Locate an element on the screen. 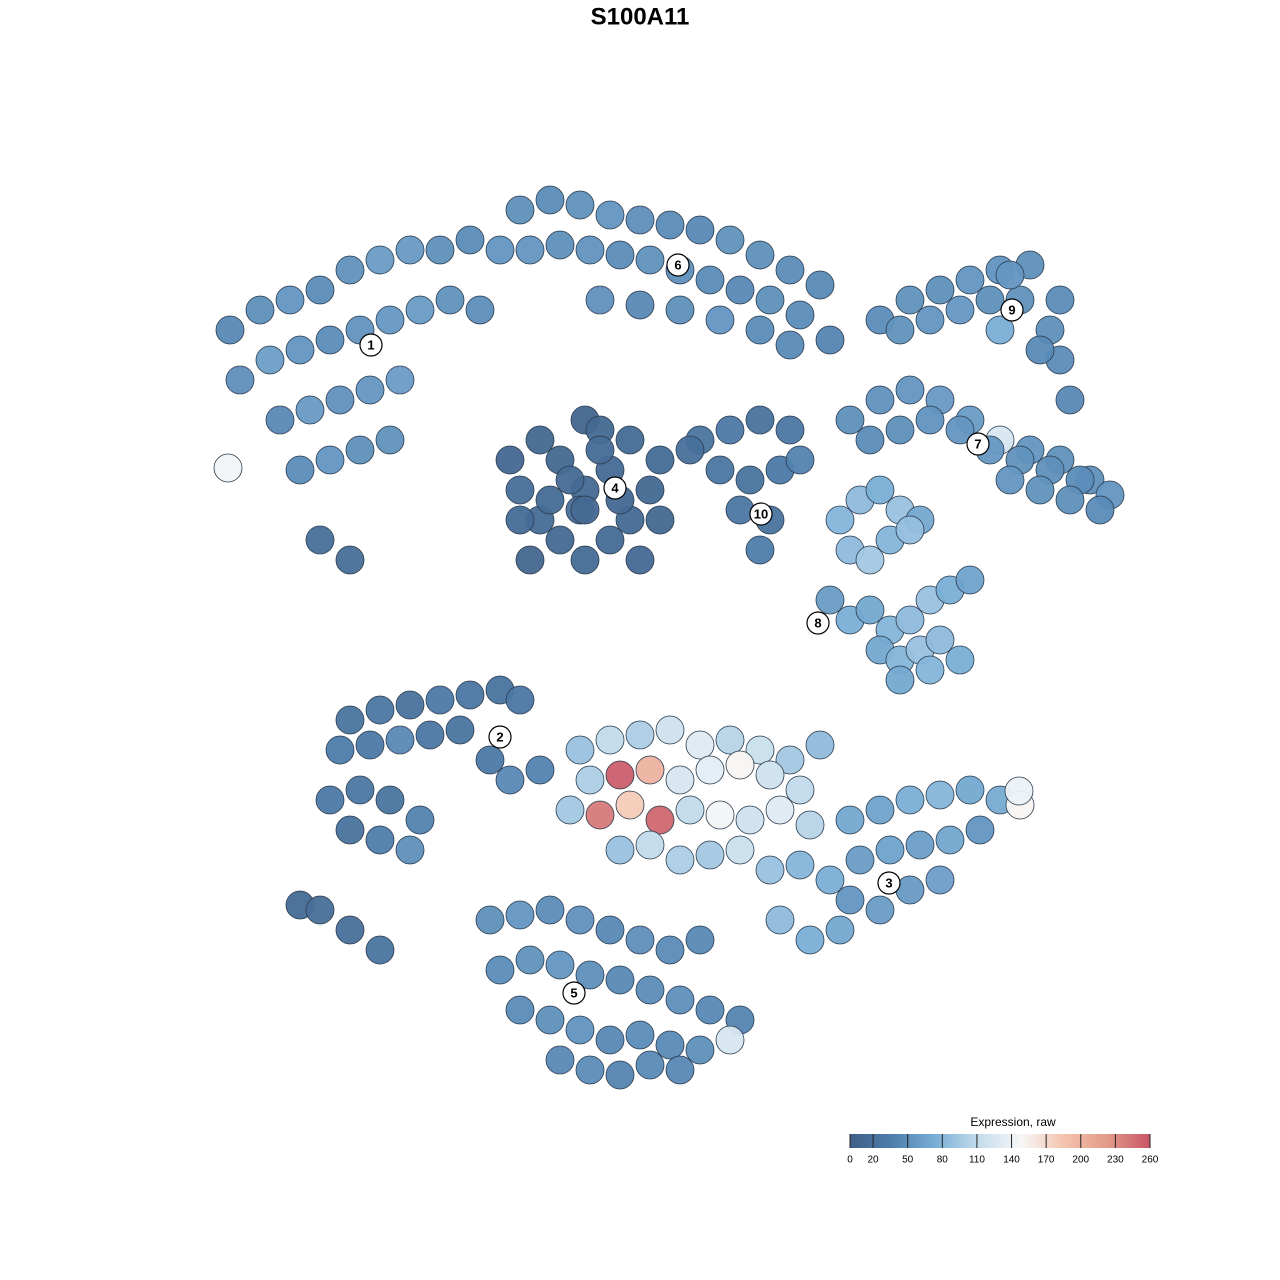 Image resolution: width=1280 pixels, height=1280 pixels. cluster-label: 6 is located at coordinates (677, 264).